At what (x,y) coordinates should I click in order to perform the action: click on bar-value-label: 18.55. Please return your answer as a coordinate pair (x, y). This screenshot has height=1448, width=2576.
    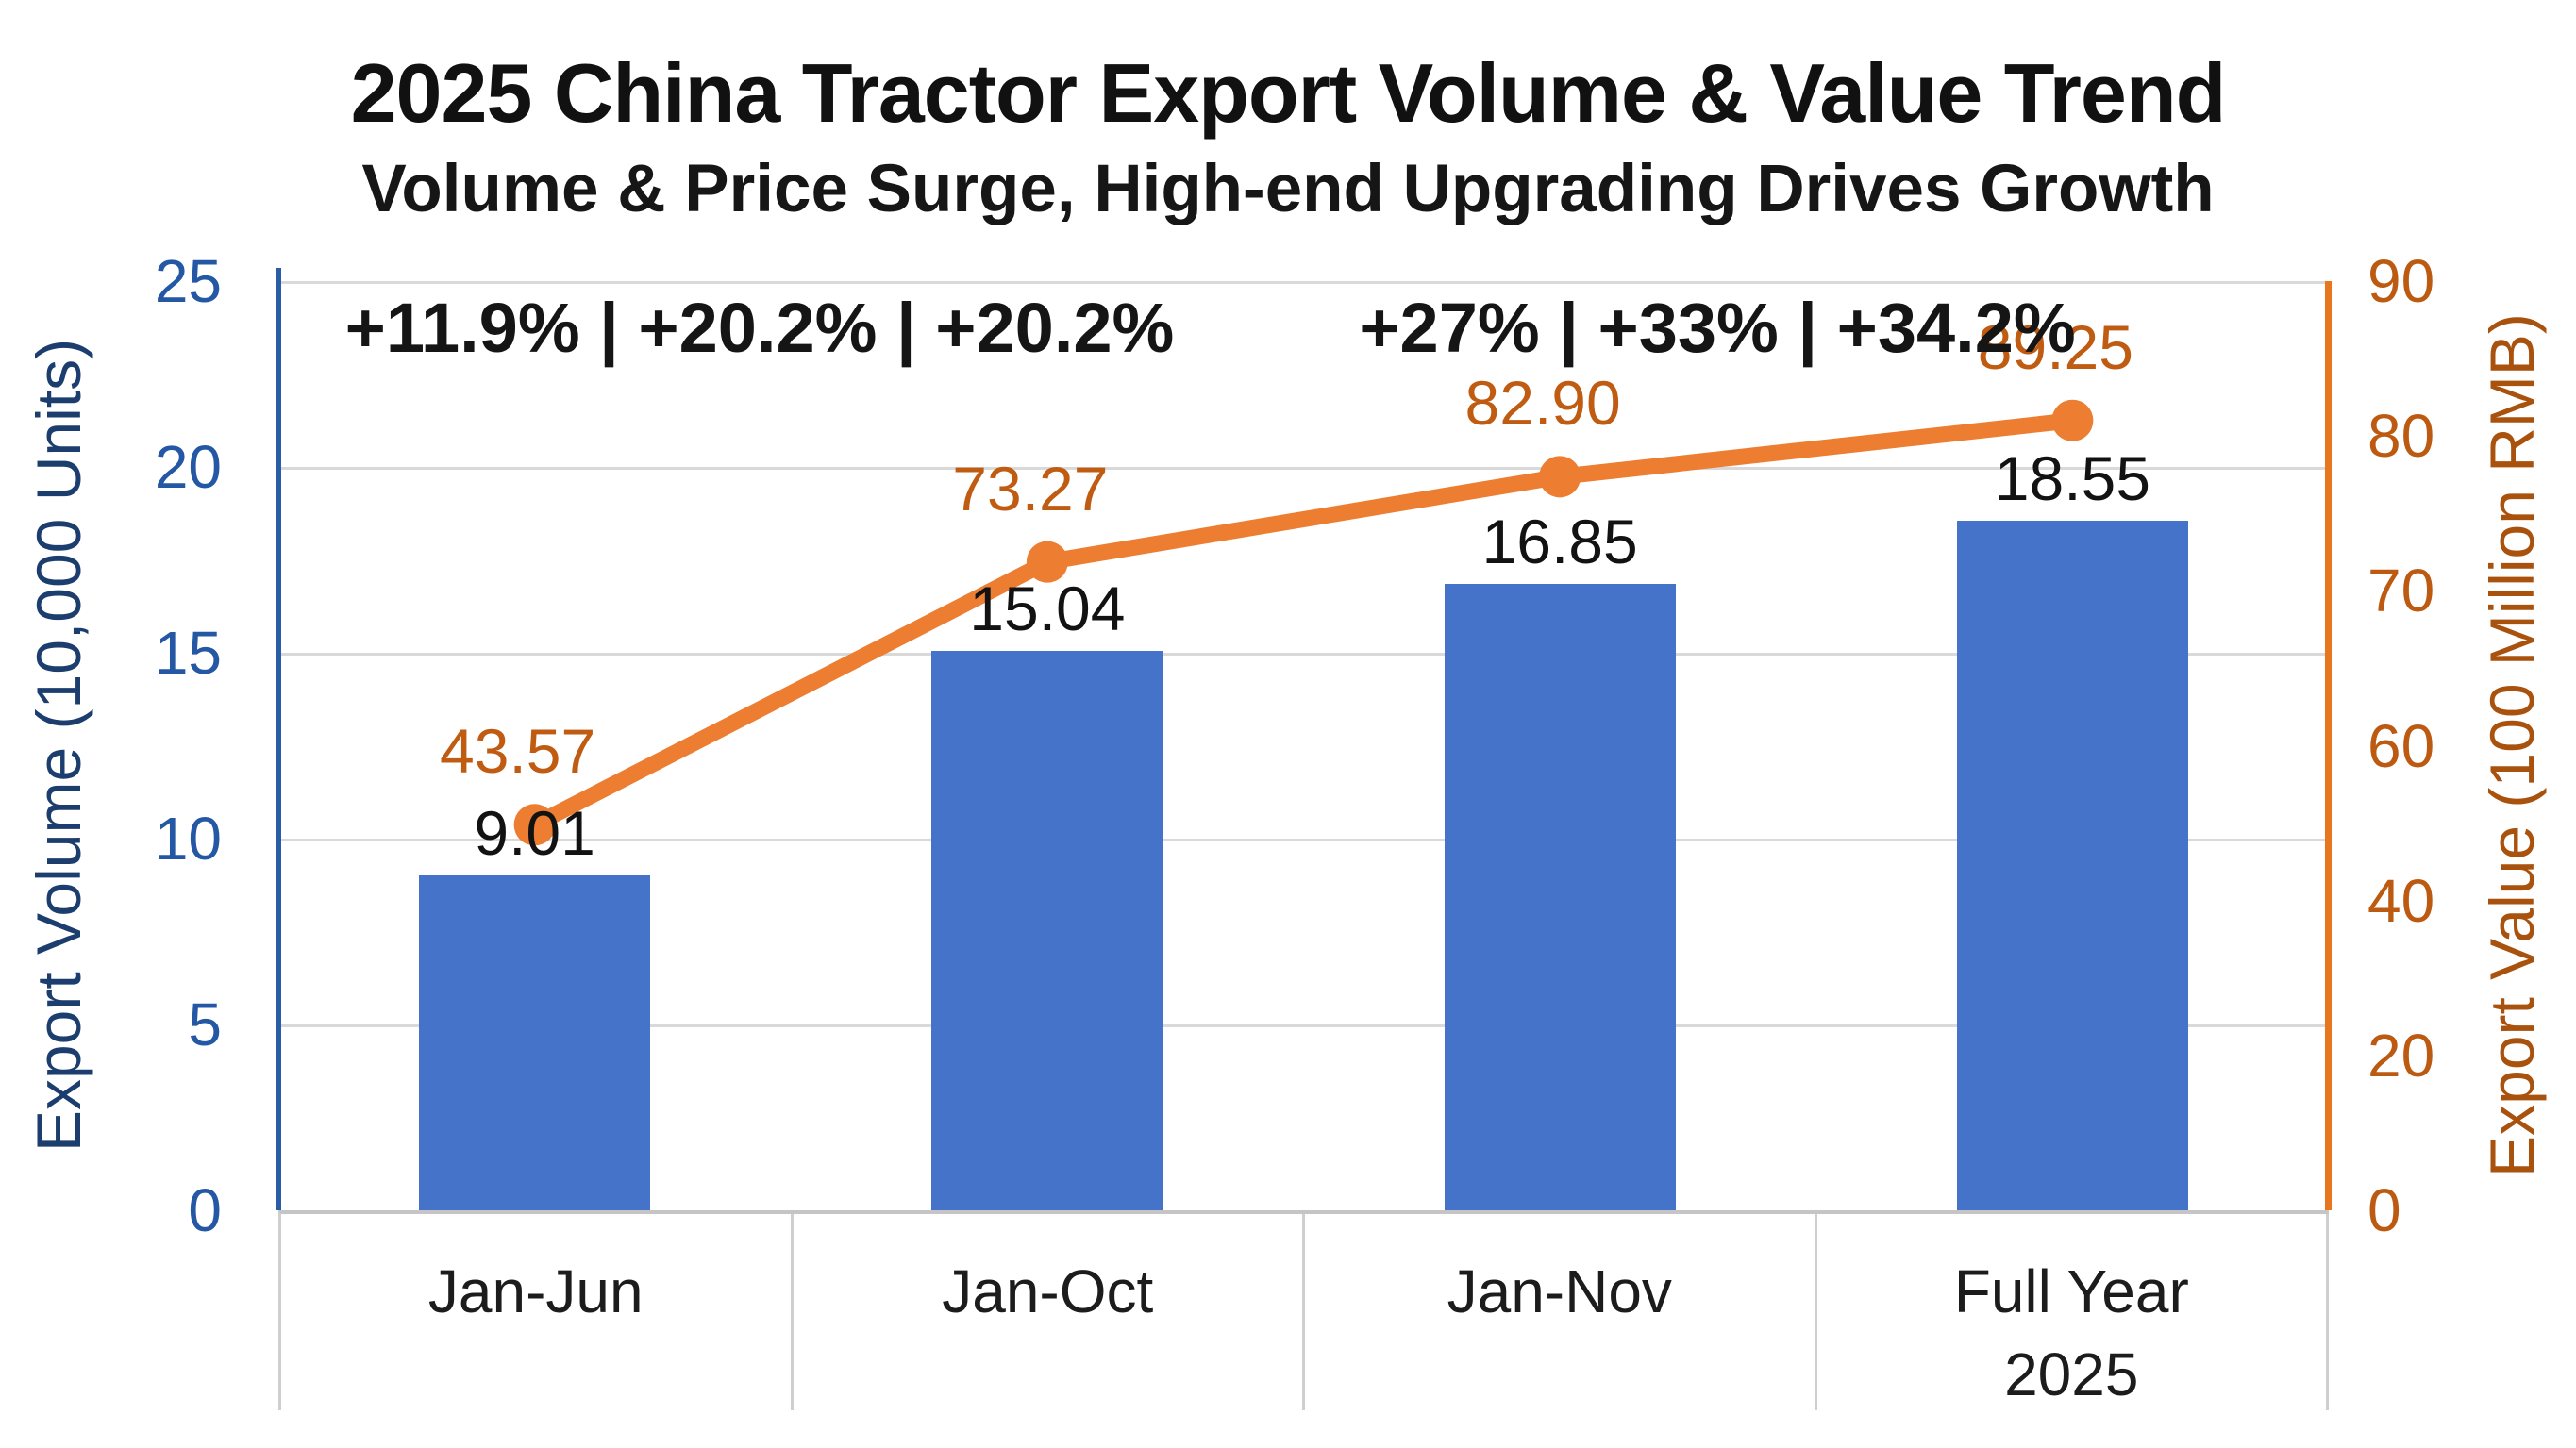
    Looking at the image, I should click on (2072, 478).